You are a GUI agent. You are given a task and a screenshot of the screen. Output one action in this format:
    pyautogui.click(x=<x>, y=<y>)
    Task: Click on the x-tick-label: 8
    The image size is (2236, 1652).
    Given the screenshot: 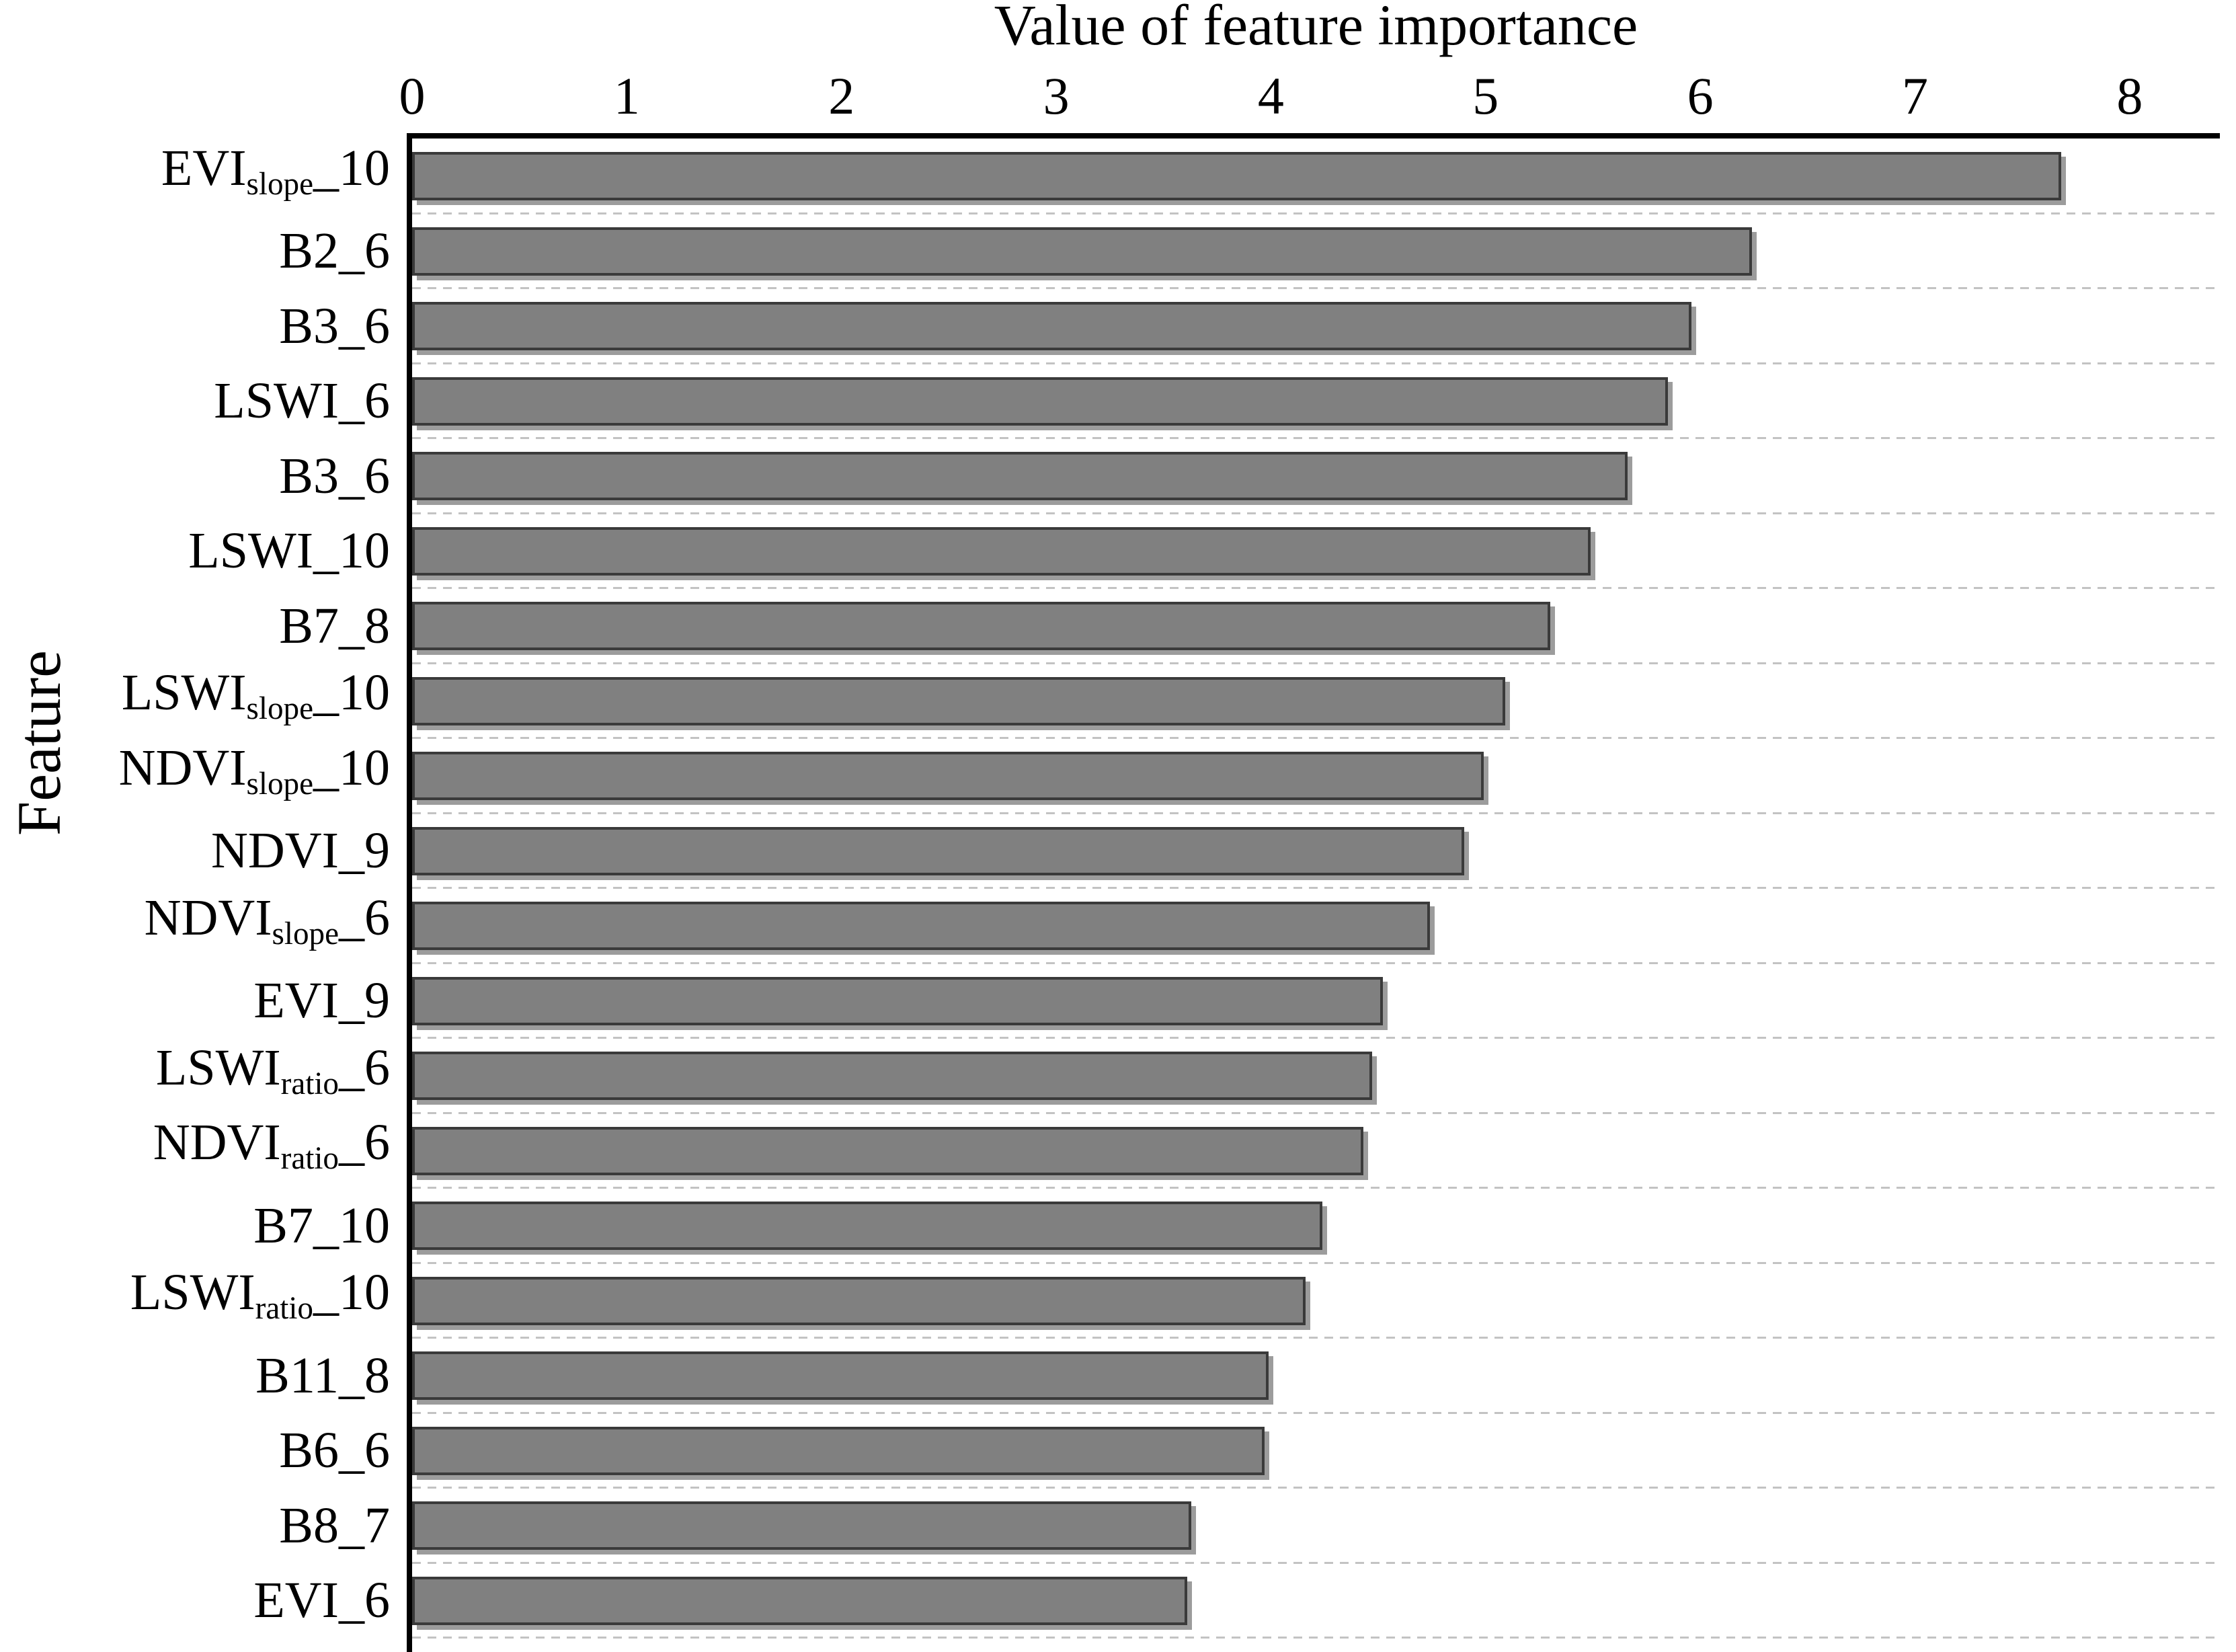 What is the action you would take?
    pyautogui.click(x=2129, y=96)
    